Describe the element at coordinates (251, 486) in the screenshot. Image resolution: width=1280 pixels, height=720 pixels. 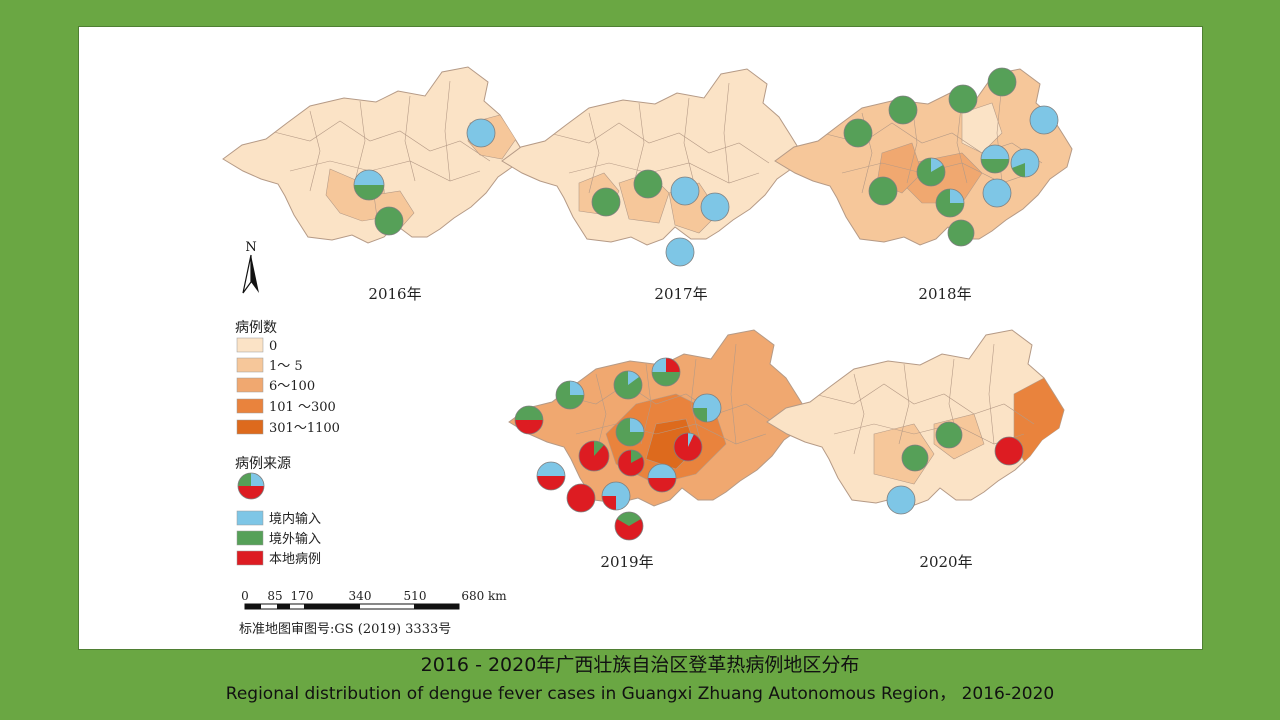
I see `legend-pie-icon` at that location.